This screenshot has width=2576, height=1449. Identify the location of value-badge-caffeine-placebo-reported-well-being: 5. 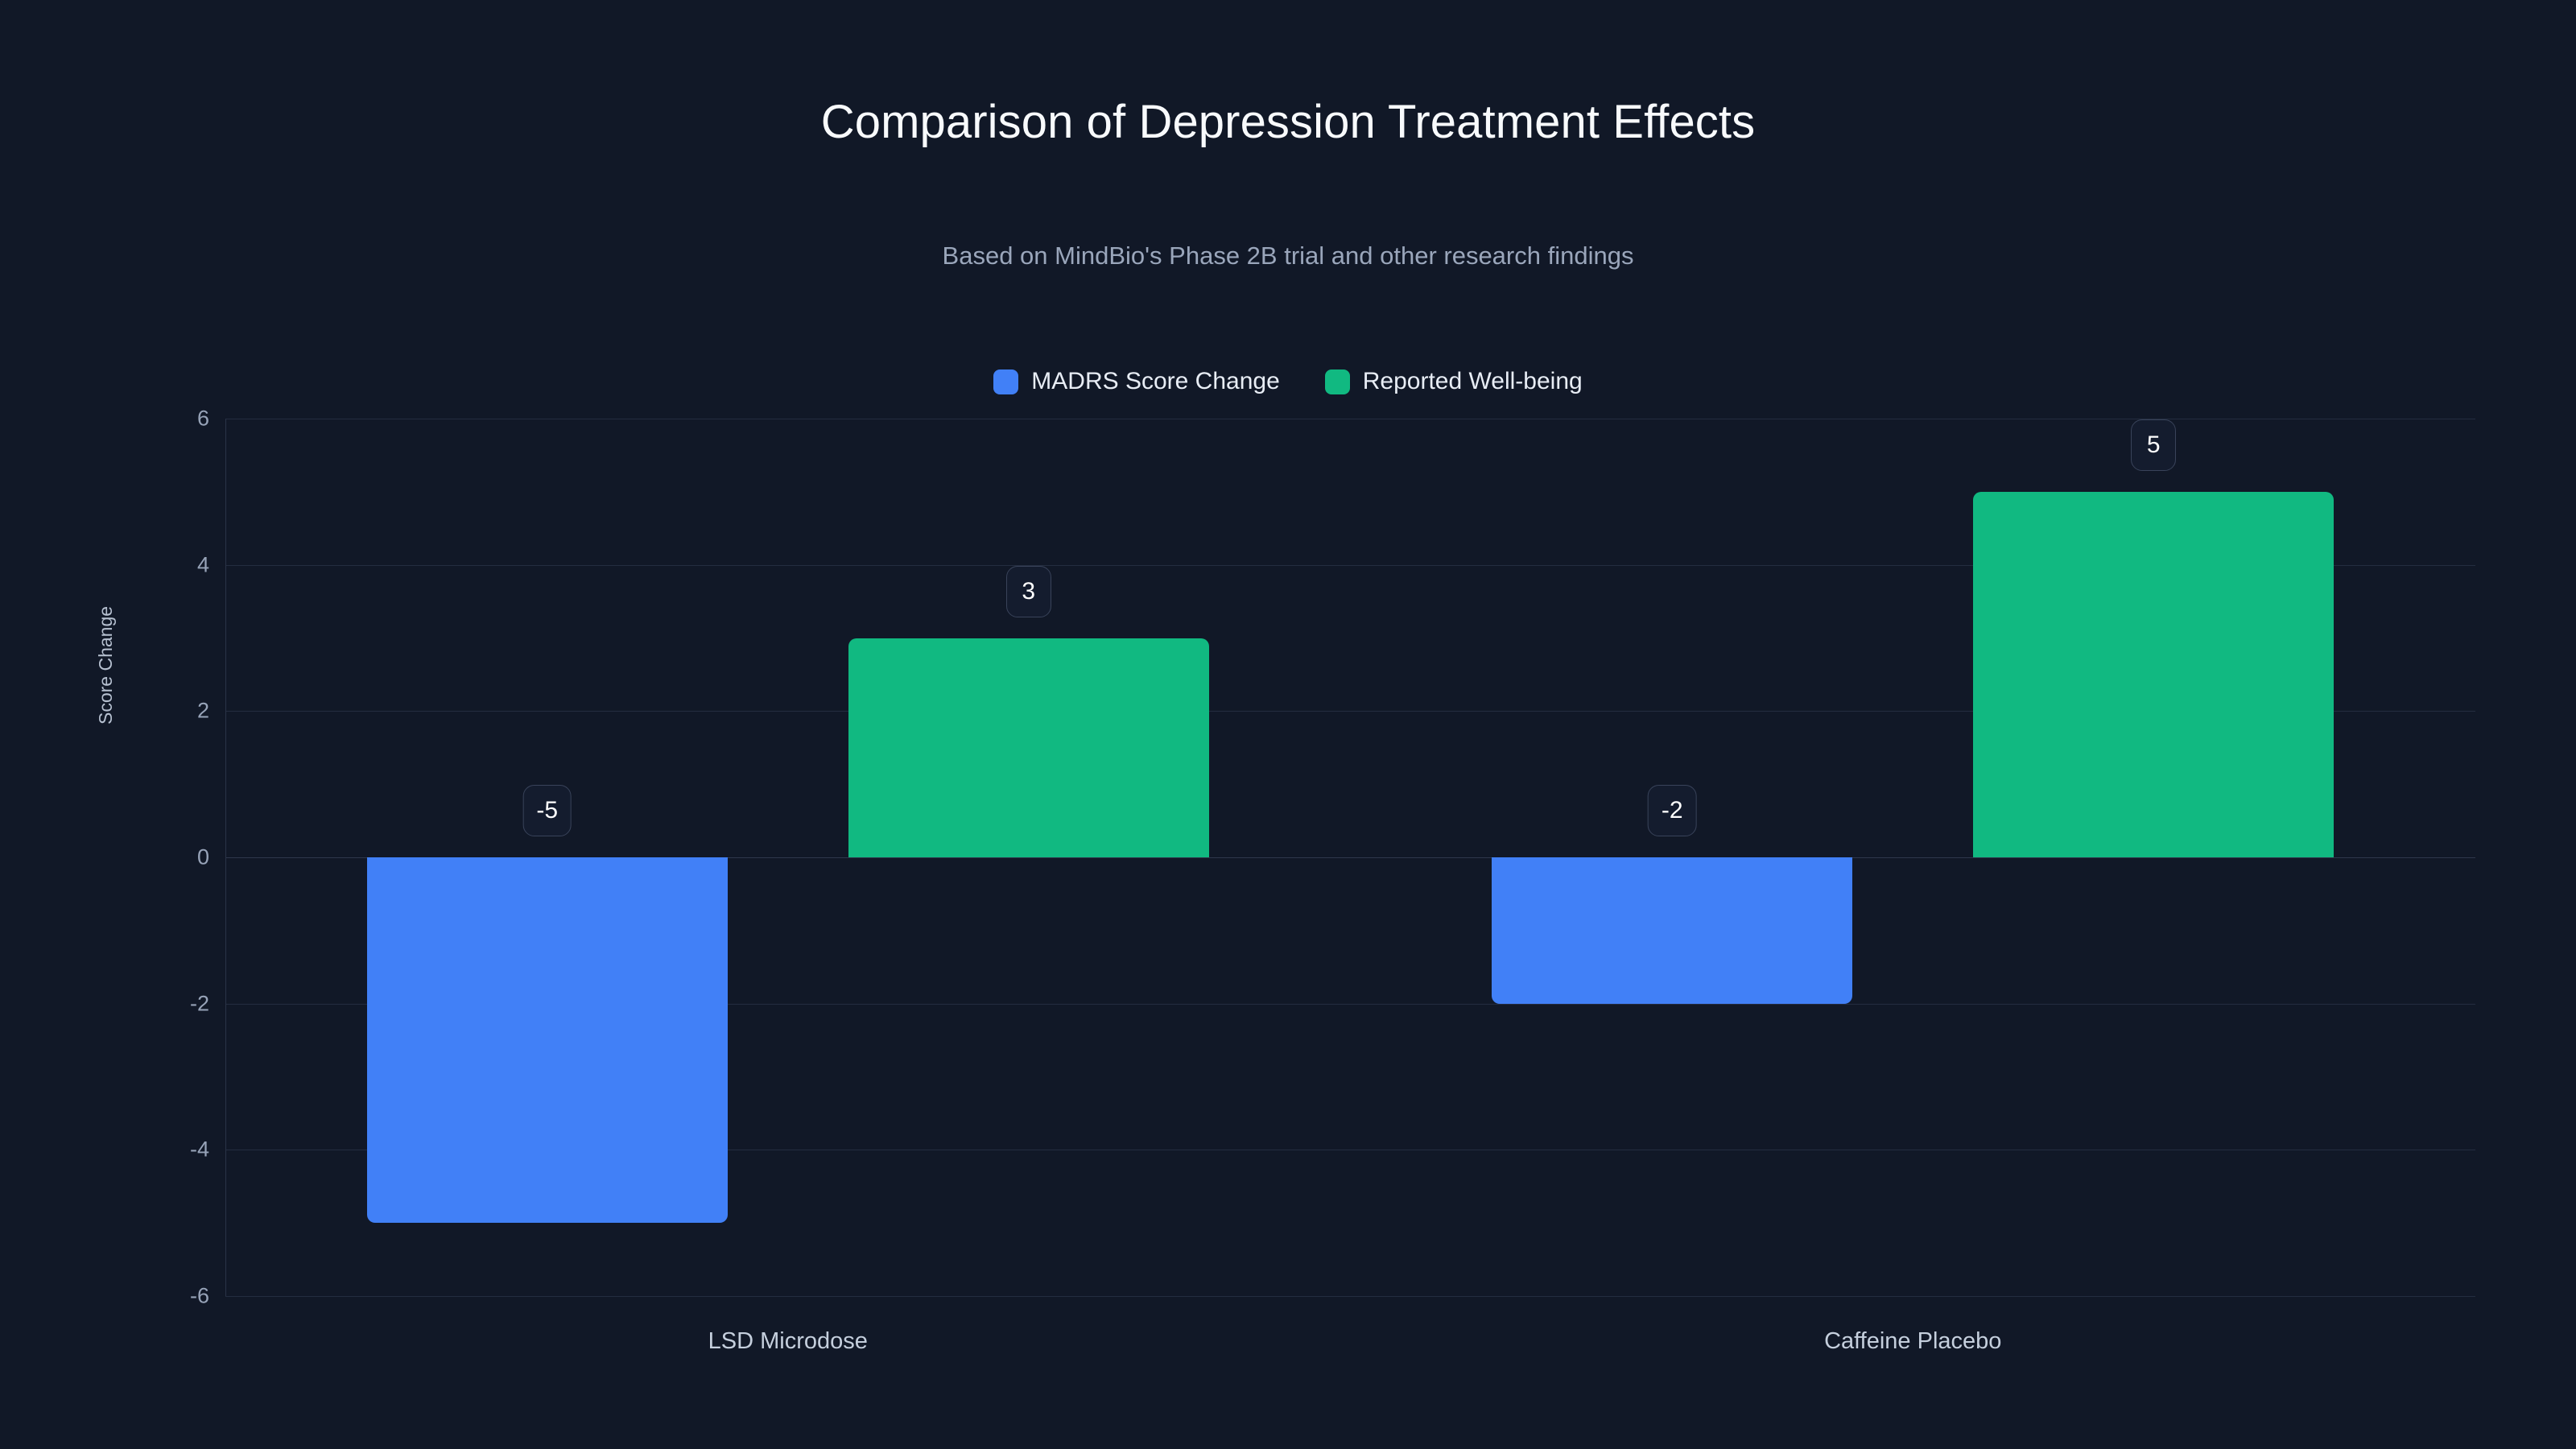
(2154, 445).